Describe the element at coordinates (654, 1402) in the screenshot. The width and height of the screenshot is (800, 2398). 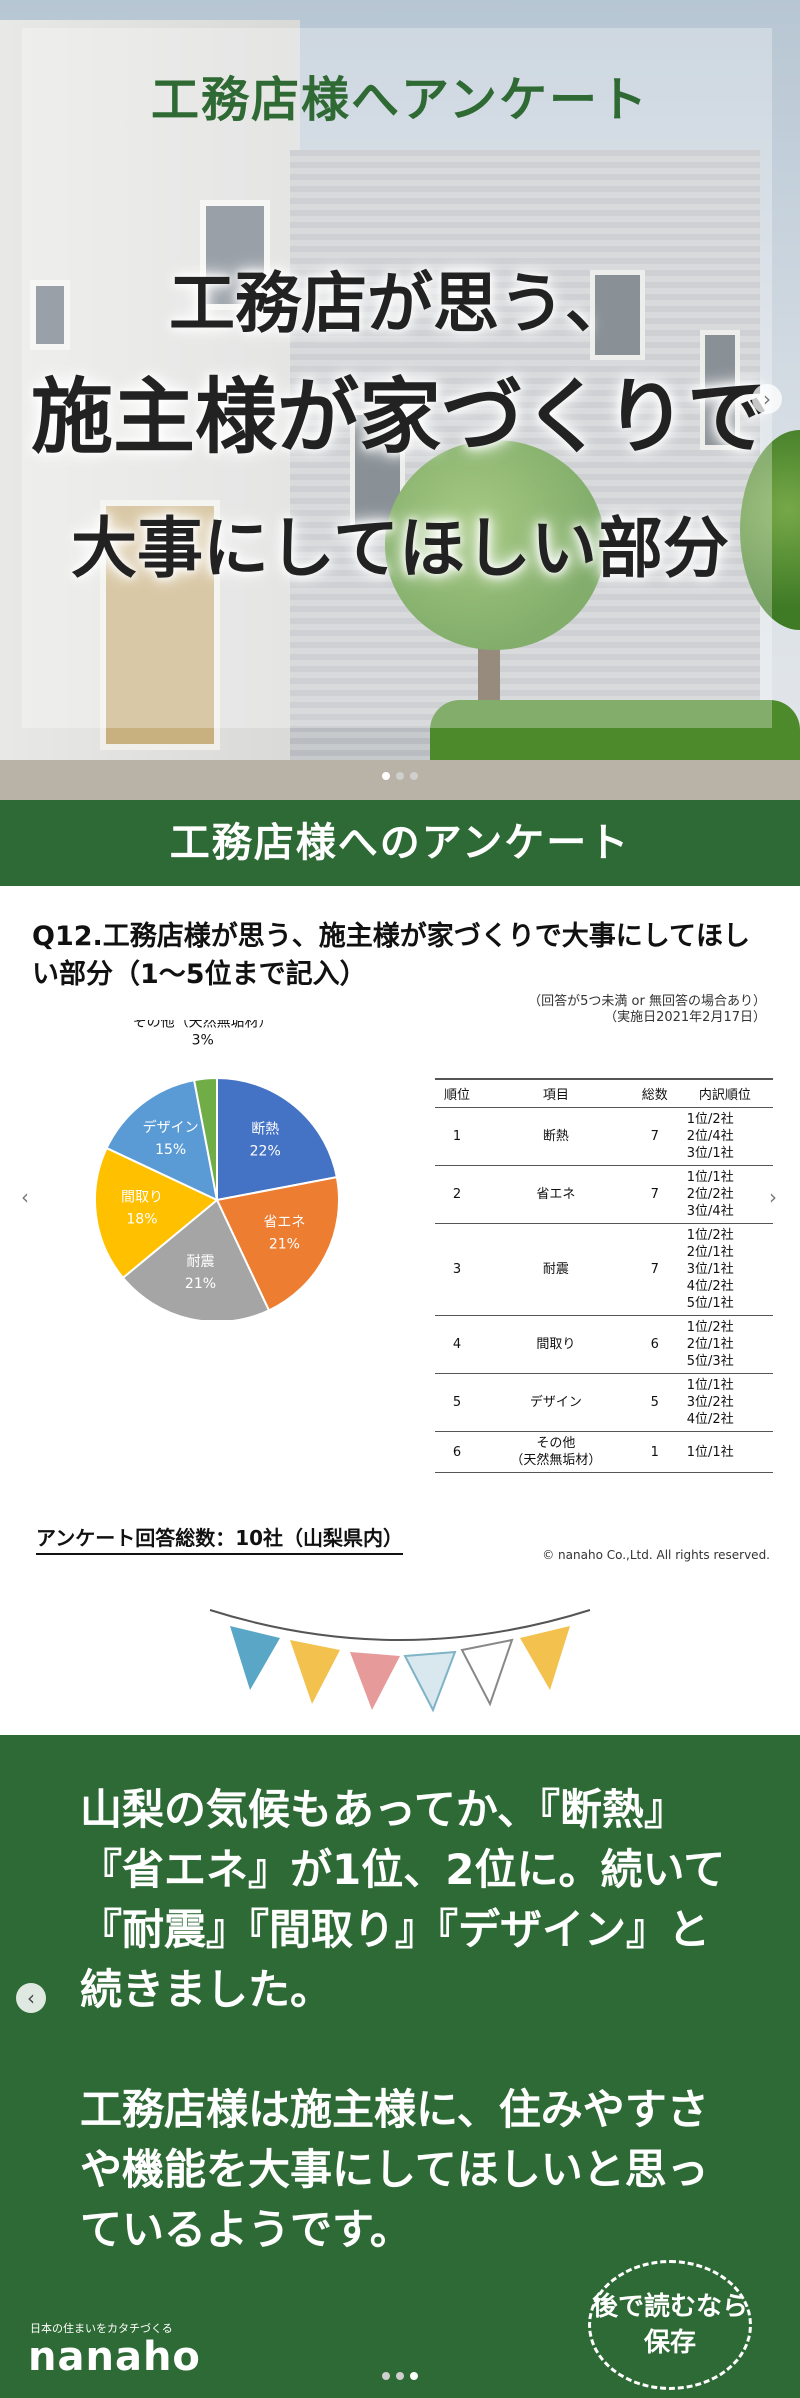
I see `total-cell: 5` at that location.